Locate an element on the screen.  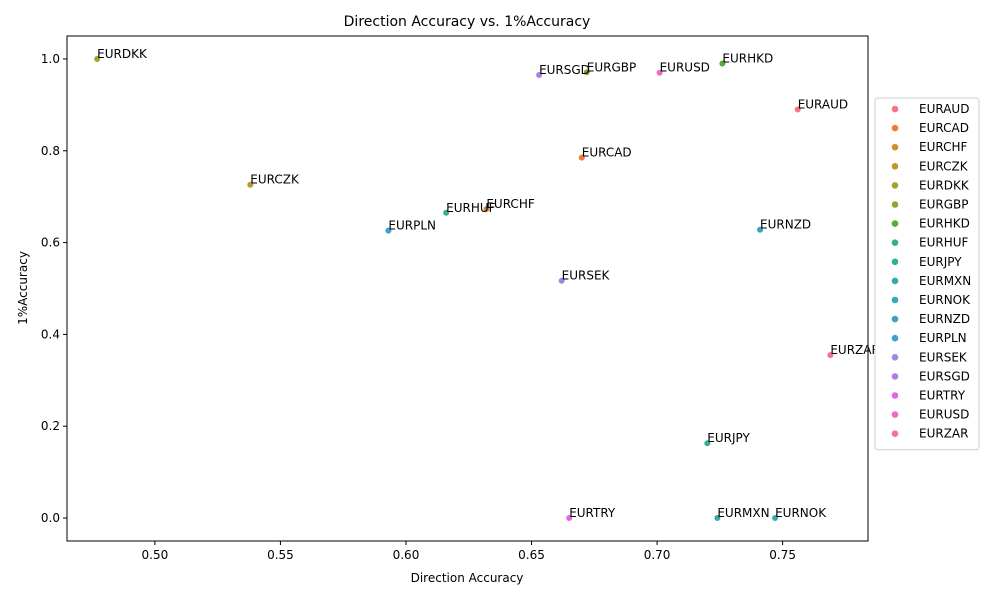
data-label-eurhuf: EURHUF is located at coordinates (471, 208).